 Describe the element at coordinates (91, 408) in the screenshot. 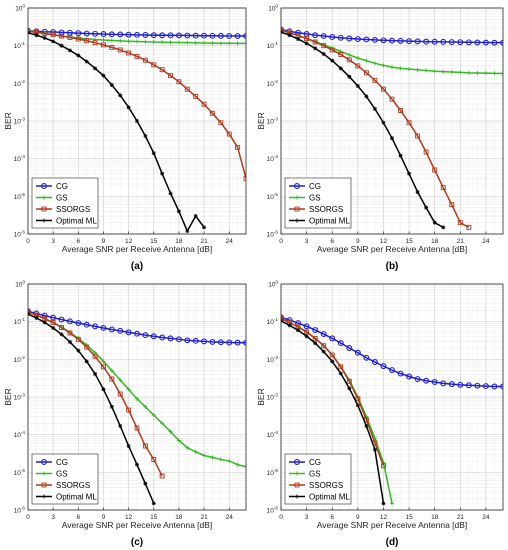

I see `series-line-optimal-ml` at that location.